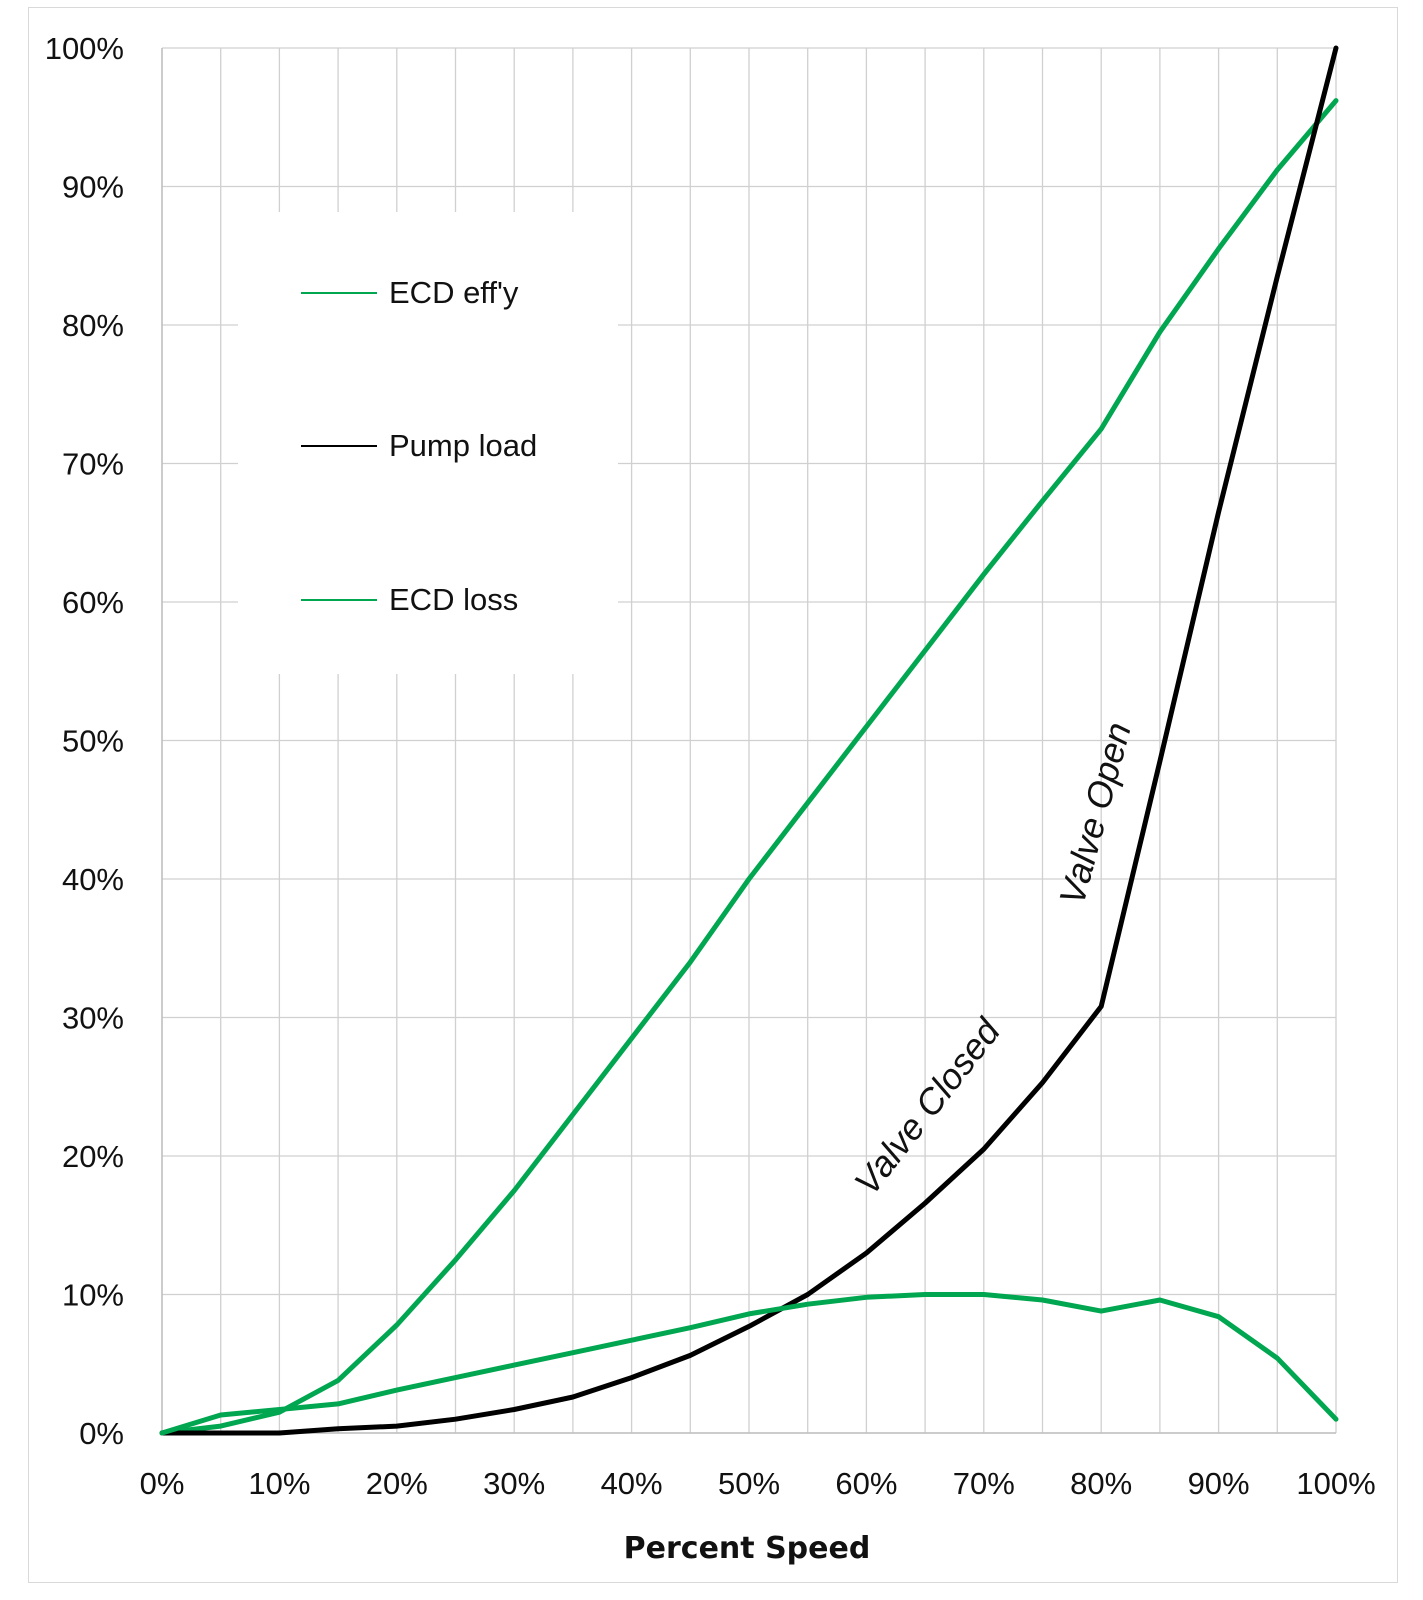 The height and width of the screenshot is (1600, 1423). What do you see at coordinates (93, 602) in the screenshot?
I see `y-tick-label: 60%` at bounding box center [93, 602].